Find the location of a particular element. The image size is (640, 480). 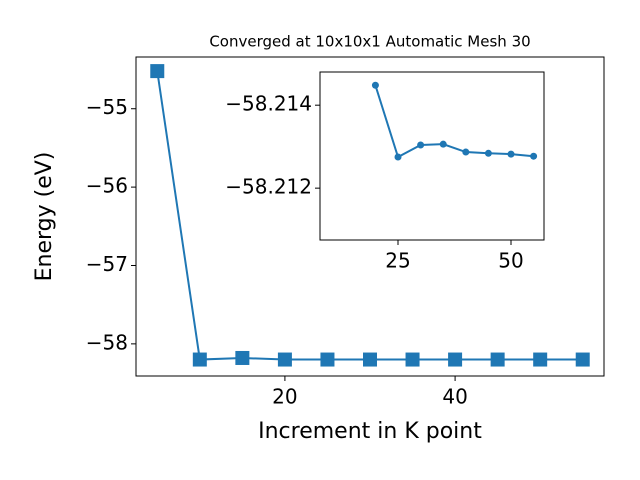

chart-title: Converged at 10x10x1 Automatic Mesh 30 is located at coordinates (369, 42).